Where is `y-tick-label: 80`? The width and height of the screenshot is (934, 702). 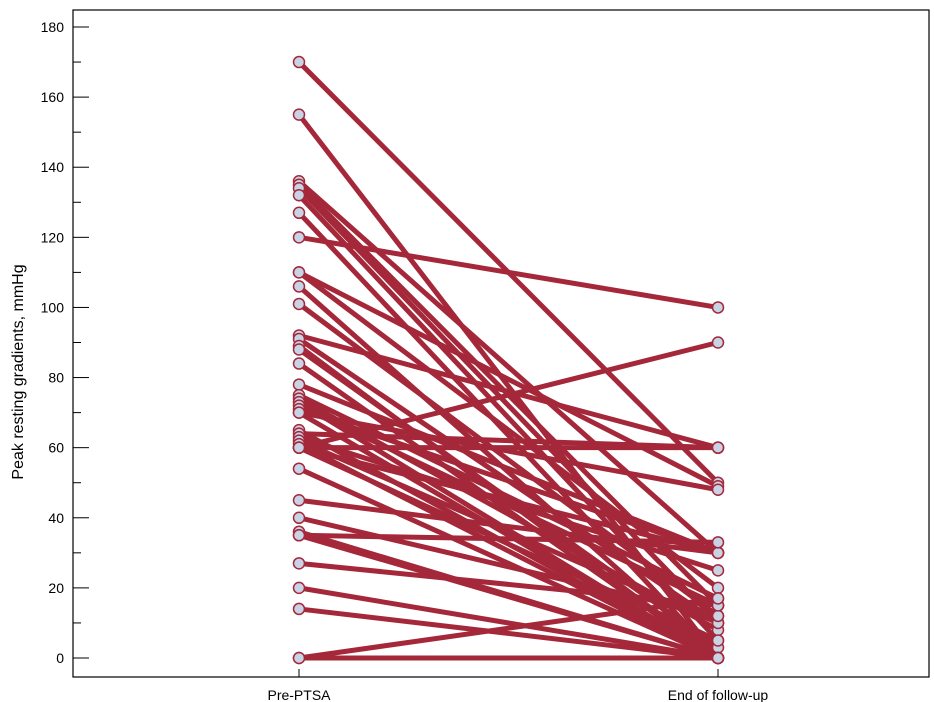 y-tick-label: 80 is located at coordinates (56, 378).